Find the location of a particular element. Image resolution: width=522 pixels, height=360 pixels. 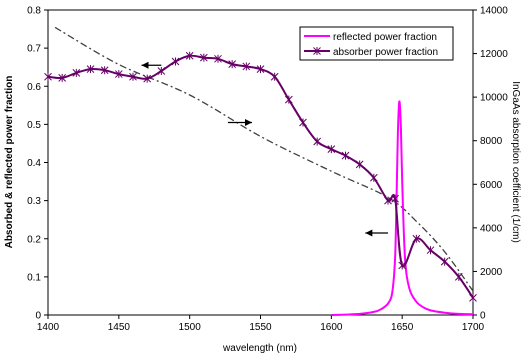

legend-box is located at coordinates (376, 43).